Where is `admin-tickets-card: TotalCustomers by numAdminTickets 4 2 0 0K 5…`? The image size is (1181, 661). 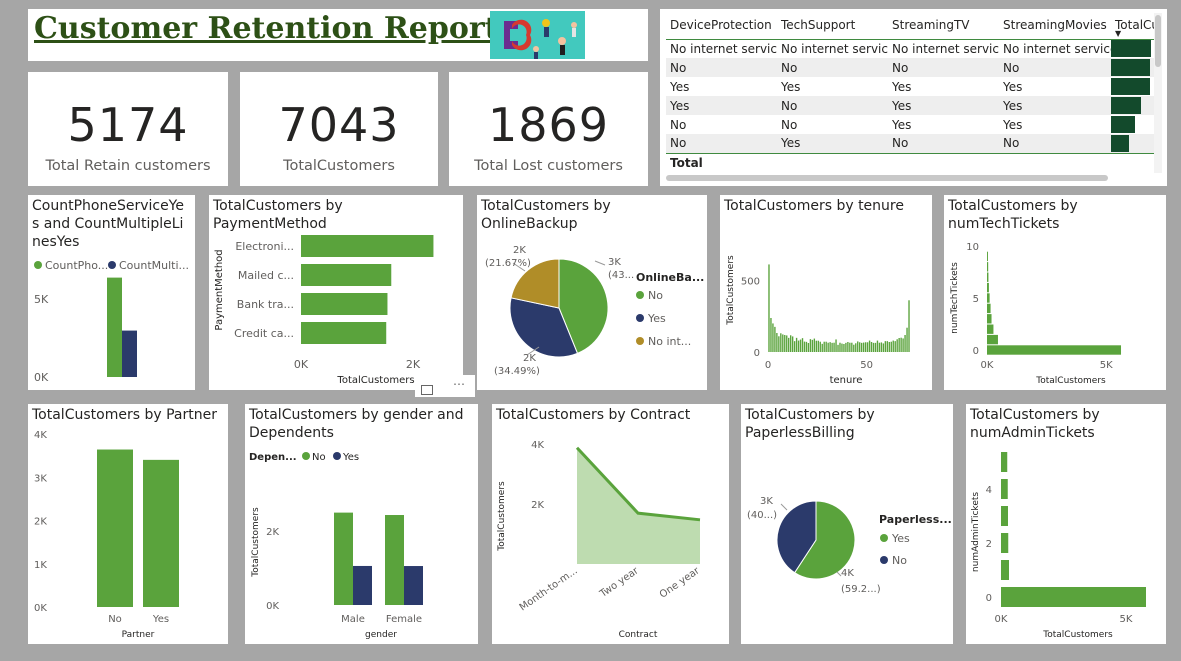
admin-tickets-card: TotalCustomers by numAdminTickets 4 2 0 0K 5… is located at coordinates (1066, 524).